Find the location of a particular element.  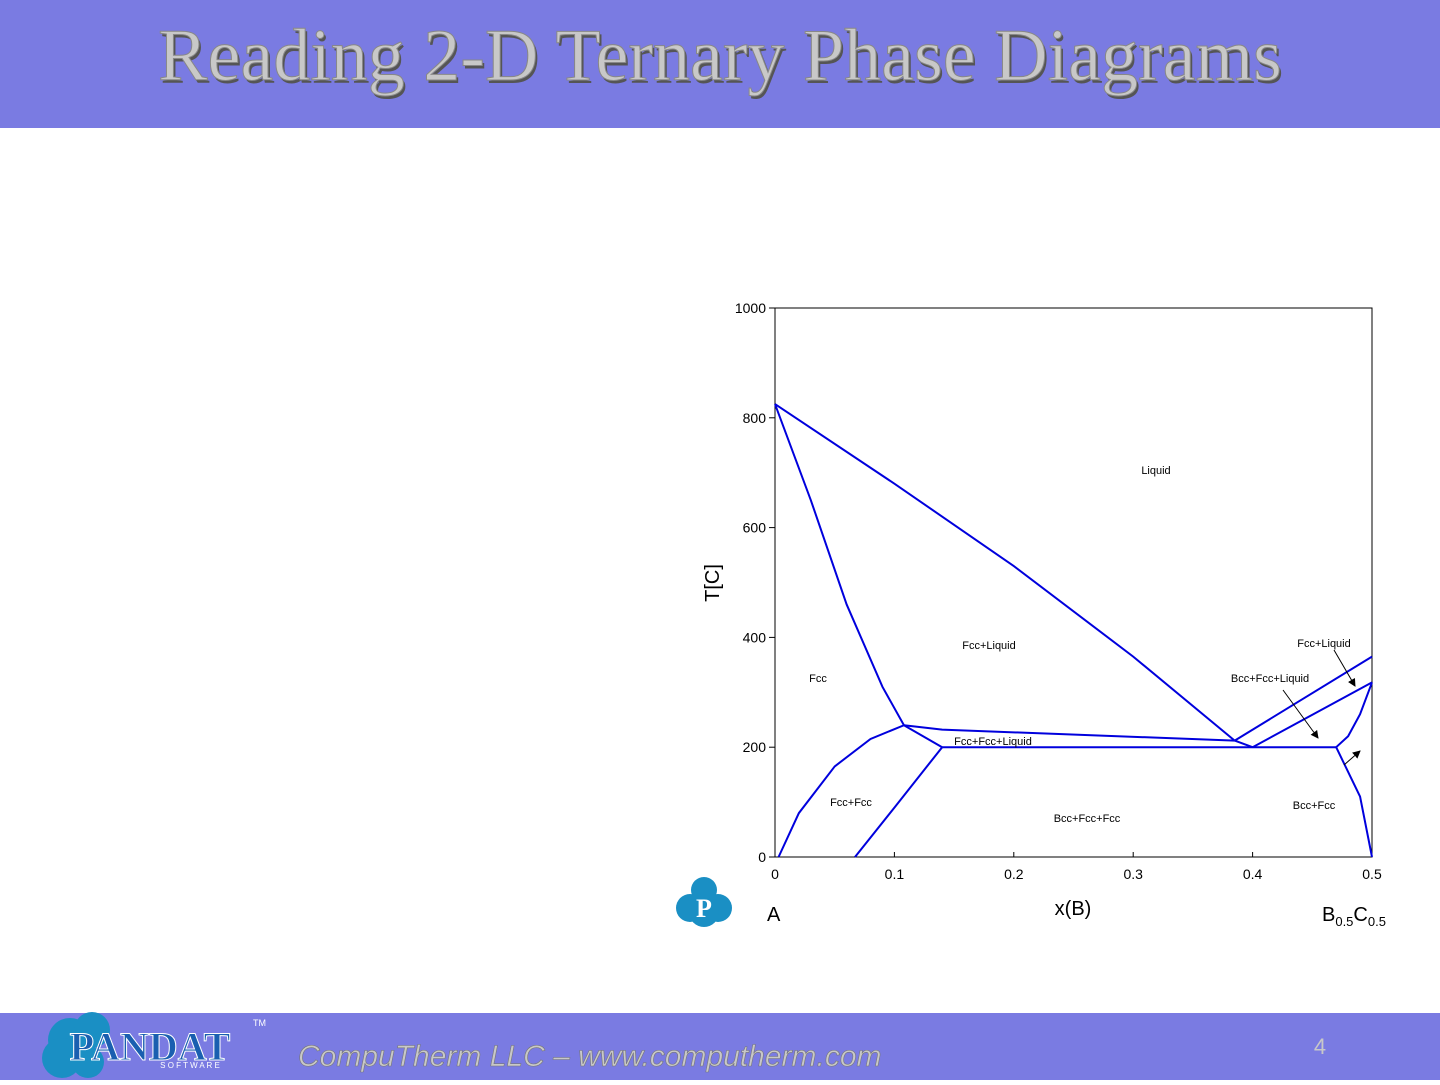

corner-part: C is located at coordinates (1360, 915).